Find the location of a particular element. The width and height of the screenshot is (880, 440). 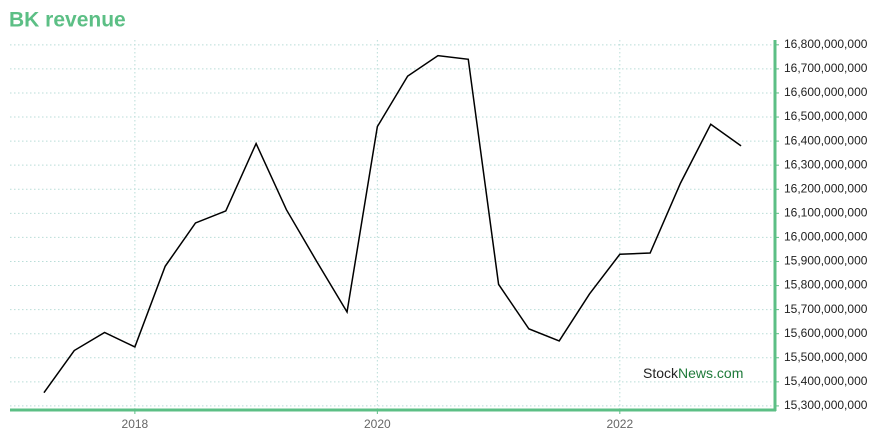

y-tick-label: 16,800,000,000 is located at coordinates (826, 44).